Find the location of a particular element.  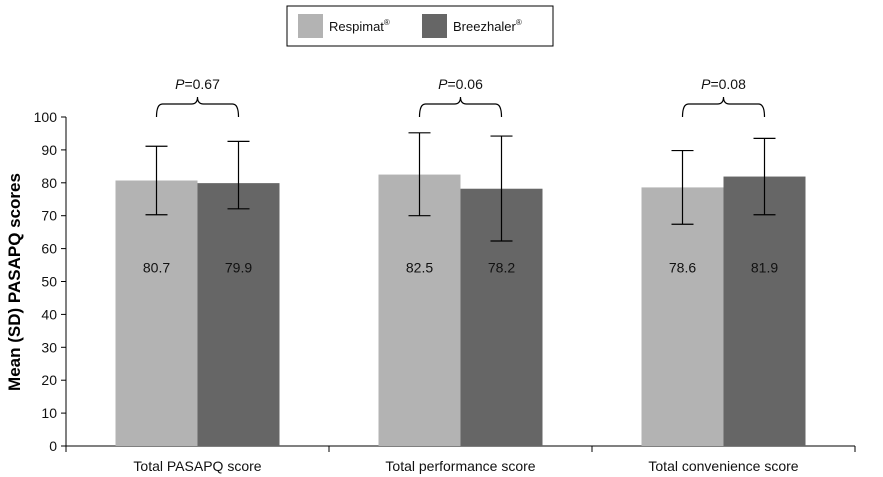

y-tick-label-60: 60 is located at coordinates (49, 249).